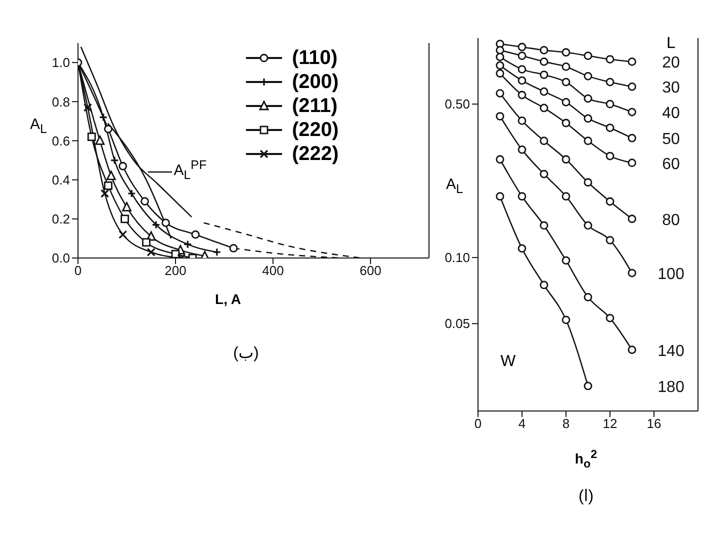 Image resolution: width=722 pixels, height=542 pixels. Describe the element at coordinates (671, 351) in the screenshot. I see `series-label: 140` at that location.